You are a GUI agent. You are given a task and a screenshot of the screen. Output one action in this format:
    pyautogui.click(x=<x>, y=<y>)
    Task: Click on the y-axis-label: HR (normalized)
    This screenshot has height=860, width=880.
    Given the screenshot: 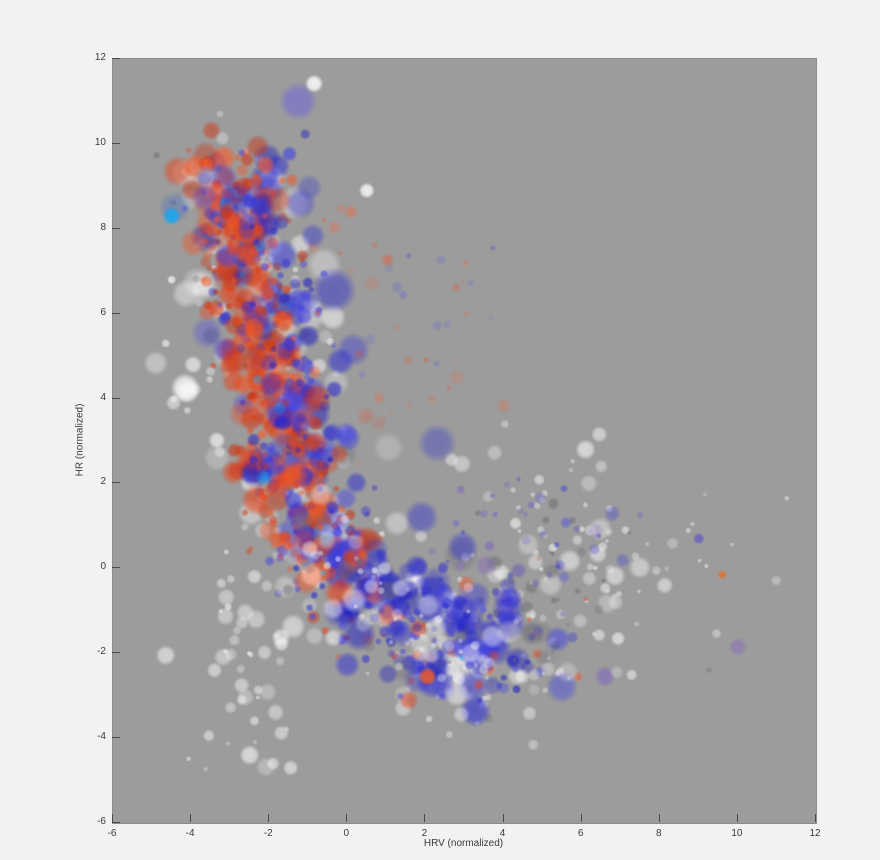 What is the action you would take?
    pyautogui.click(x=80, y=440)
    